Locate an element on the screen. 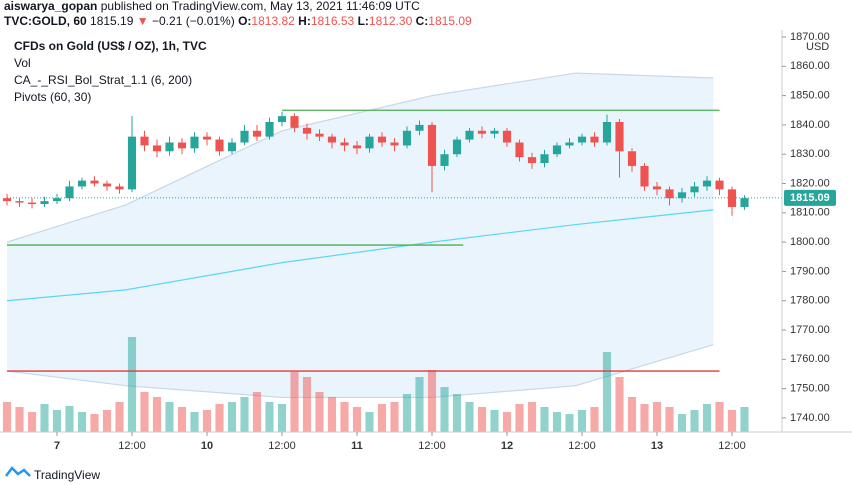 This screenshot has width=852, height=485. y-tick-label: 1800.00 is located at coordinates (810, 242).